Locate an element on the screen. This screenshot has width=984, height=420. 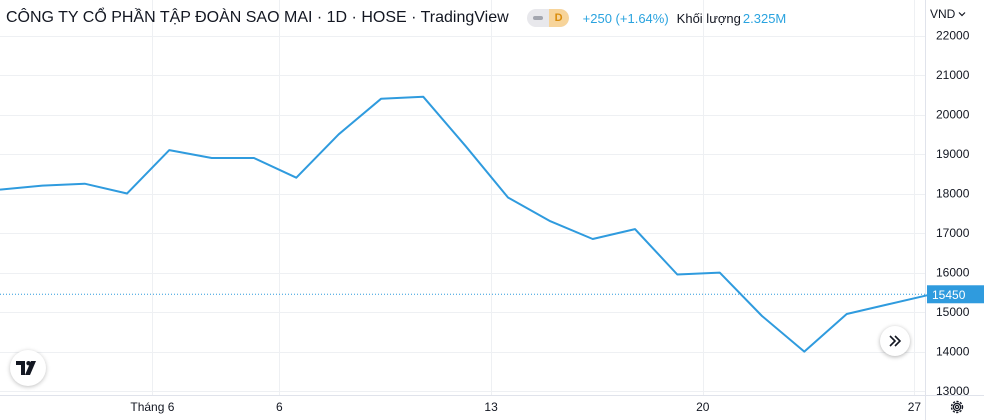
x-tick-label: 27 is located at coordinates (915, 407).